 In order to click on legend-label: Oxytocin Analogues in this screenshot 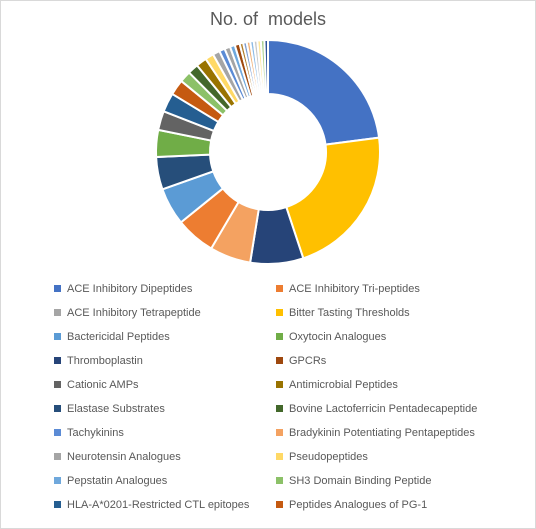, I will do `click(338, 337)`.